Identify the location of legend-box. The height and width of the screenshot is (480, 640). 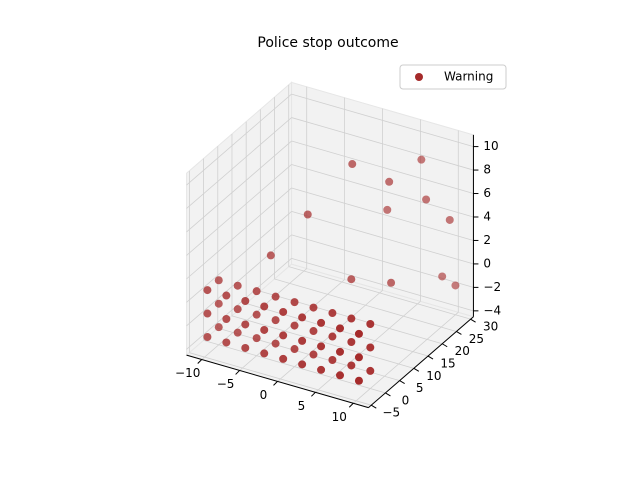
(453, 77).